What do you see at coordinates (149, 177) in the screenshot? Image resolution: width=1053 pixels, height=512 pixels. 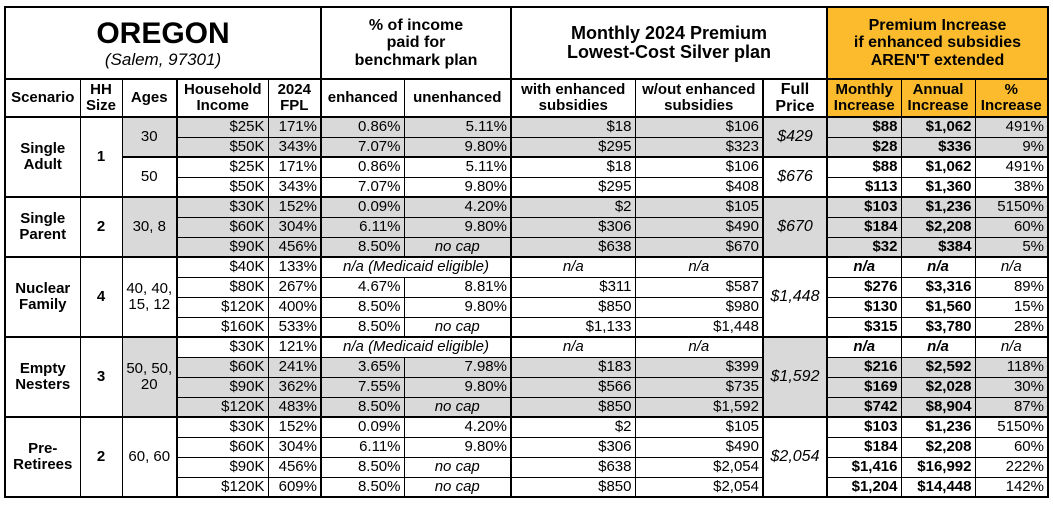 I see `ages-value: 50` at bounding box center [149, 177].